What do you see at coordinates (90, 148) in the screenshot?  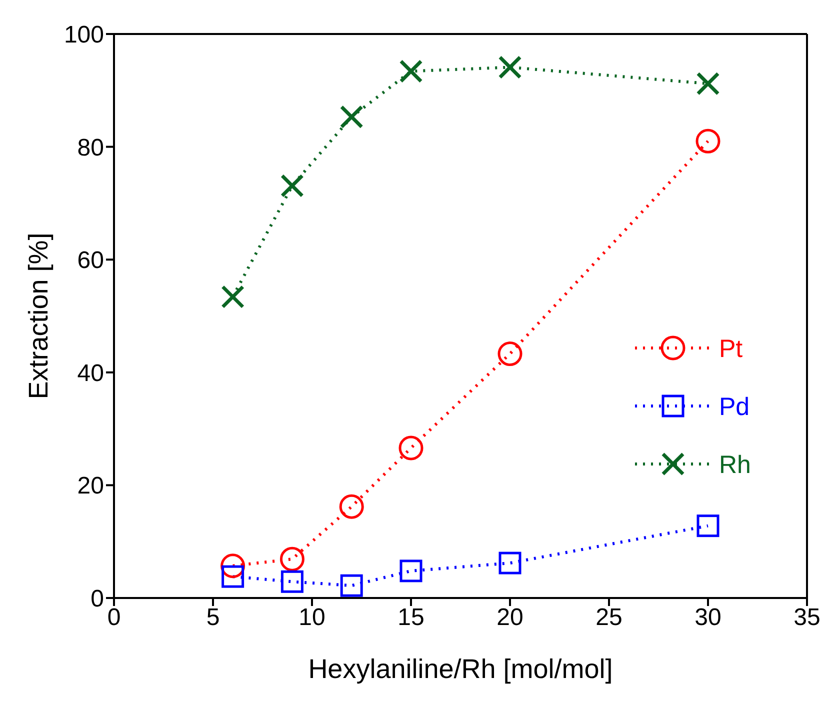 I see `y-tick-label: 80` at bounding box center [90, 148].